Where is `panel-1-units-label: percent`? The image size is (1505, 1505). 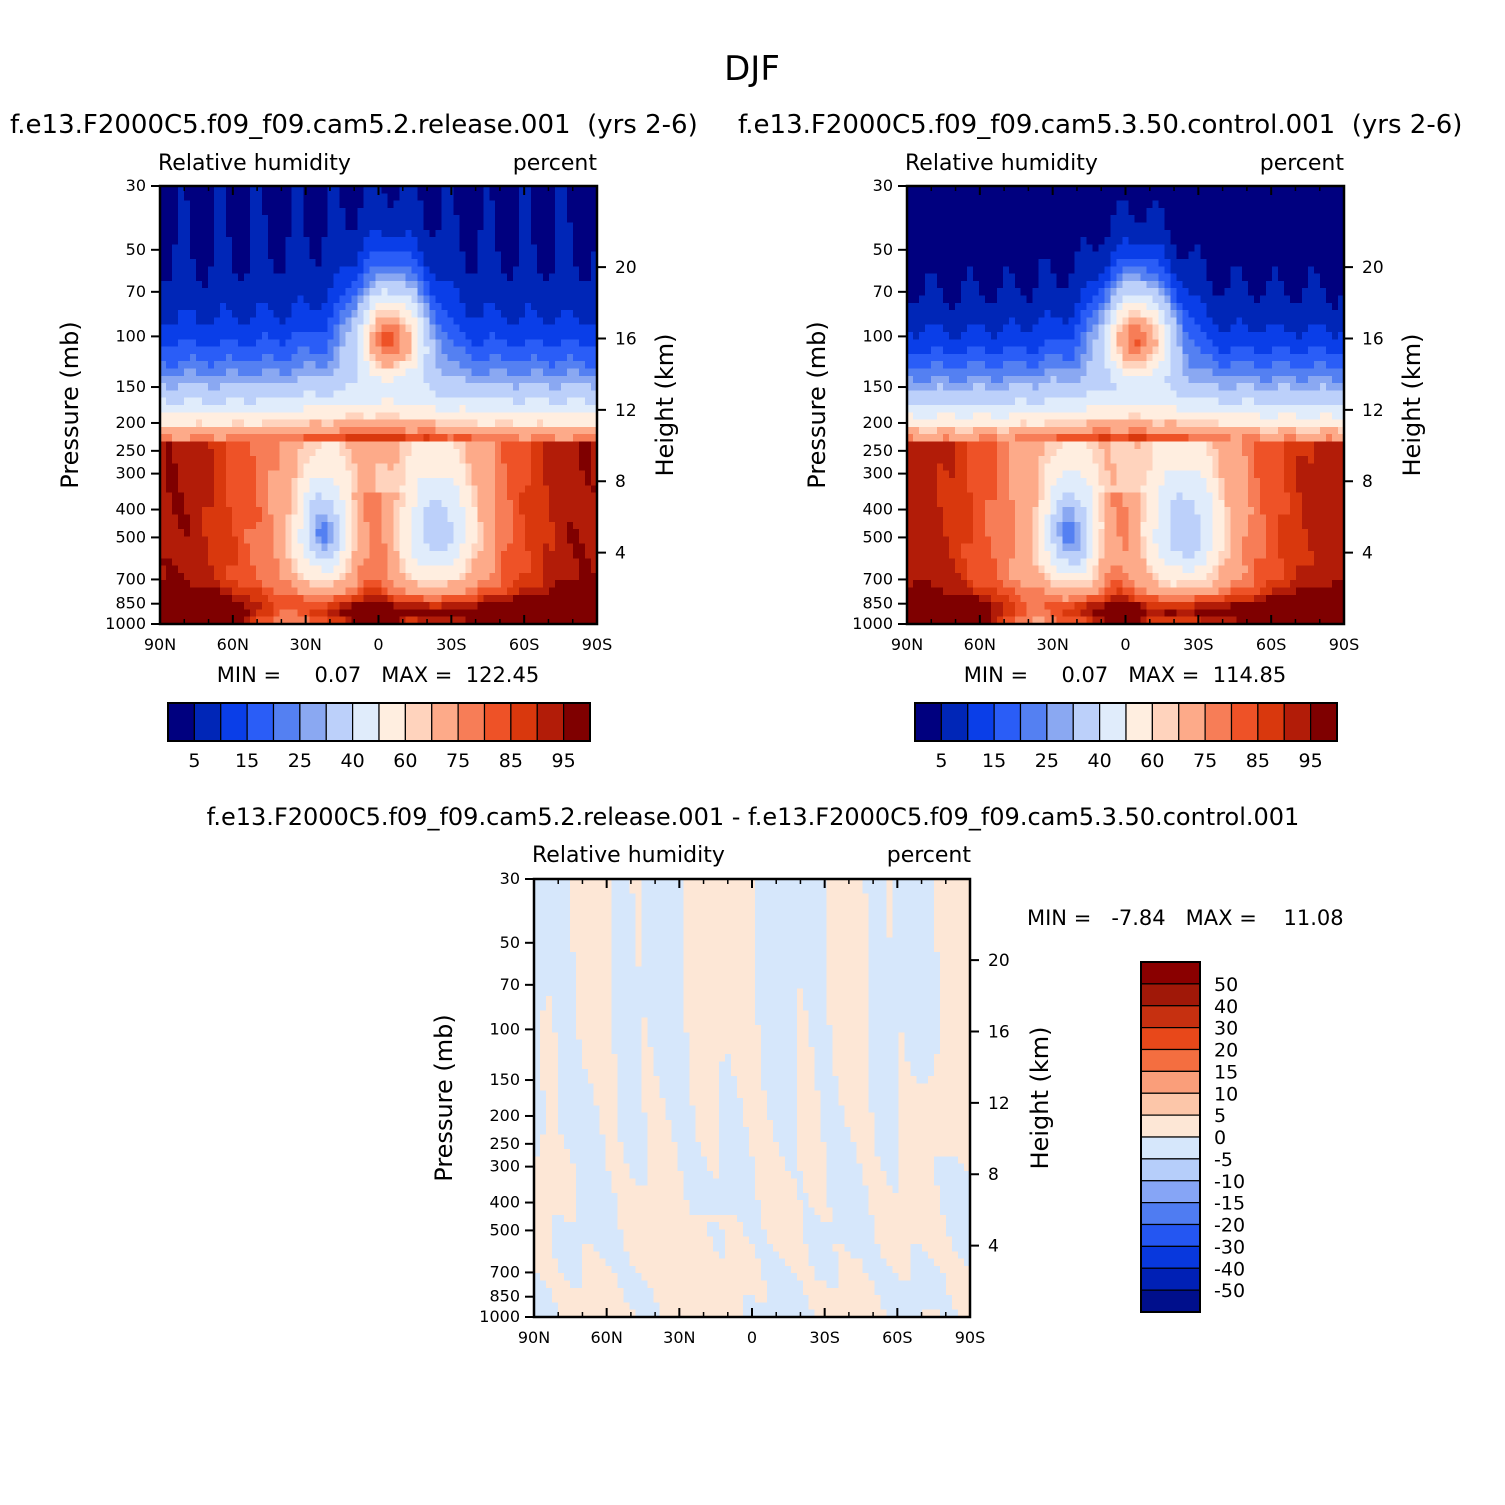
panel-1-units-label: percent is located at coordinates (555, 163).